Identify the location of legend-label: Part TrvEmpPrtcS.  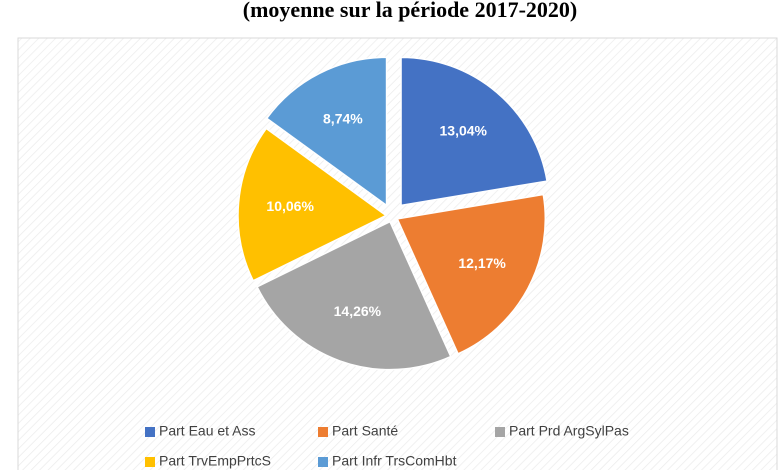
(215, 461).